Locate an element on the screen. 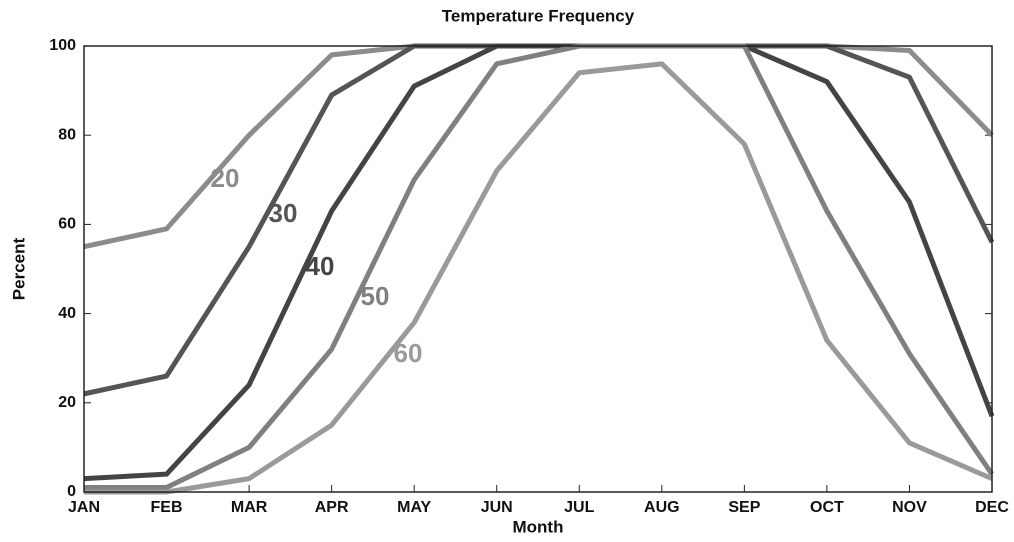 The height and width of the screenshot is (542, 1014). x-tick-label: AUG is located at coordinates (662, 507).